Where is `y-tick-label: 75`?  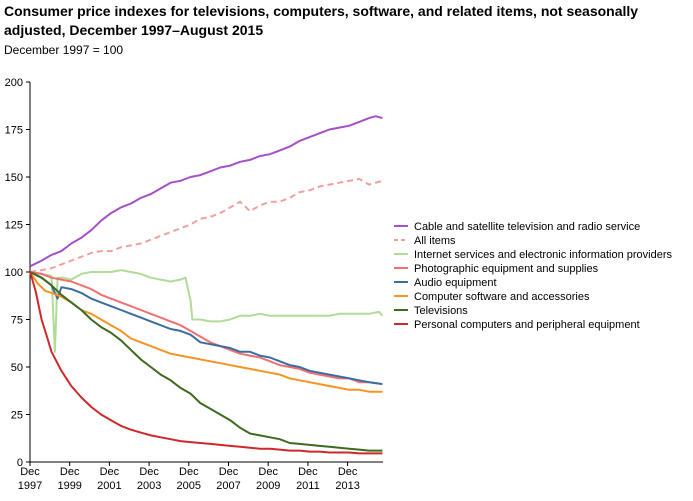 y-tick-label: 75 is located at coordinates (17, 321).